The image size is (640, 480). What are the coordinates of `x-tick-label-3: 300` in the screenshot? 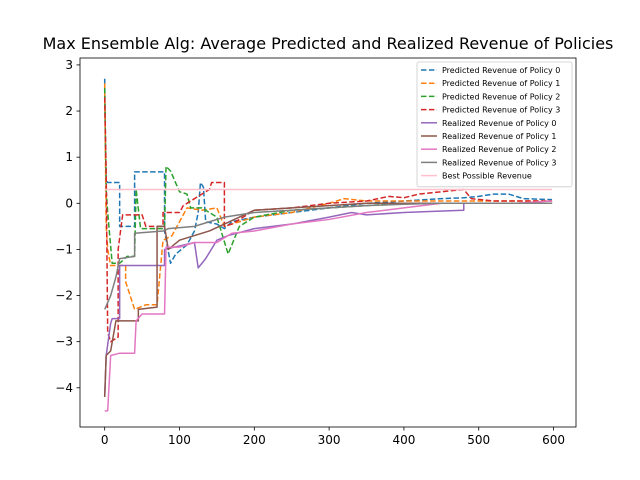 It's located at (329, 440).